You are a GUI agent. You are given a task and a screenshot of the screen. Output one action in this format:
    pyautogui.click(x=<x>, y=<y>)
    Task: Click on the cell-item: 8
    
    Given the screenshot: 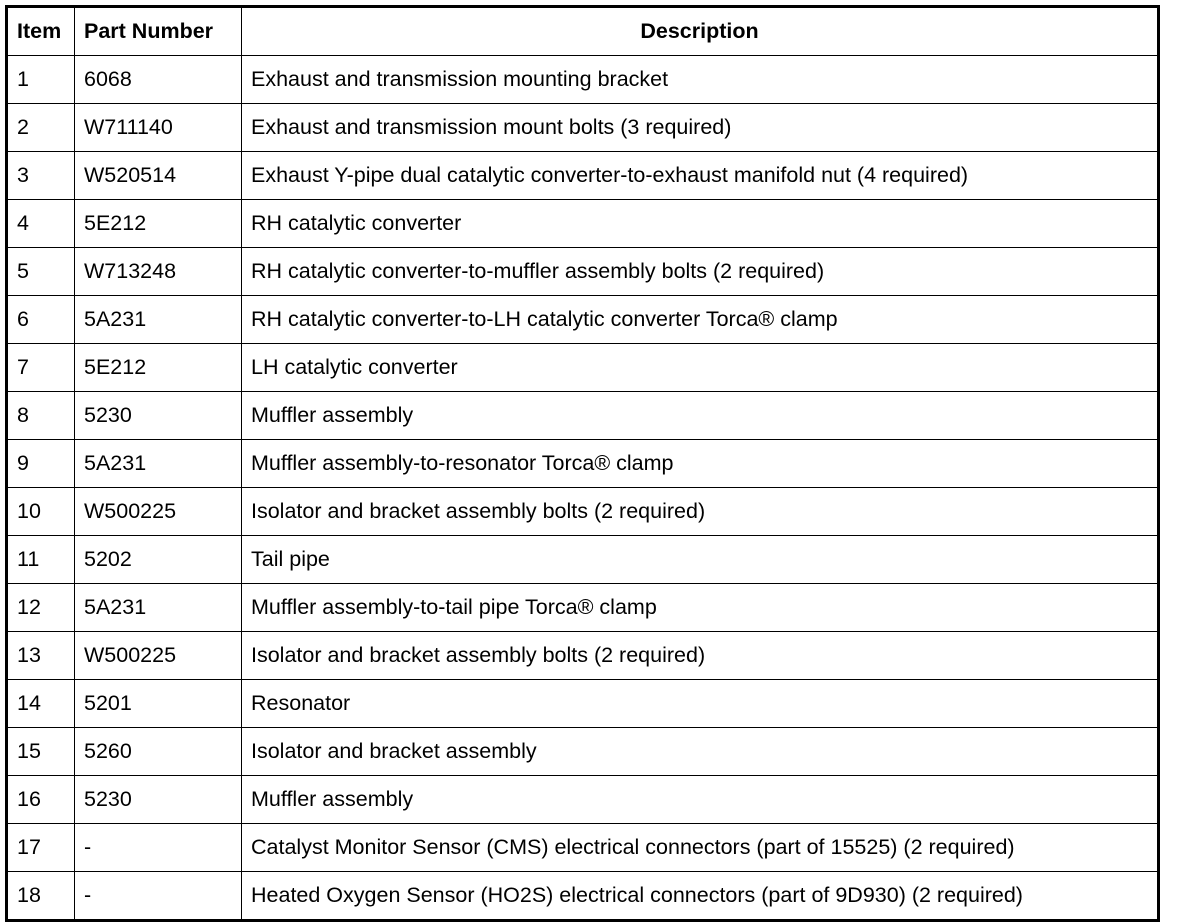 What is the action you would take?
    pyautogui.click(x=40, y=415)
    